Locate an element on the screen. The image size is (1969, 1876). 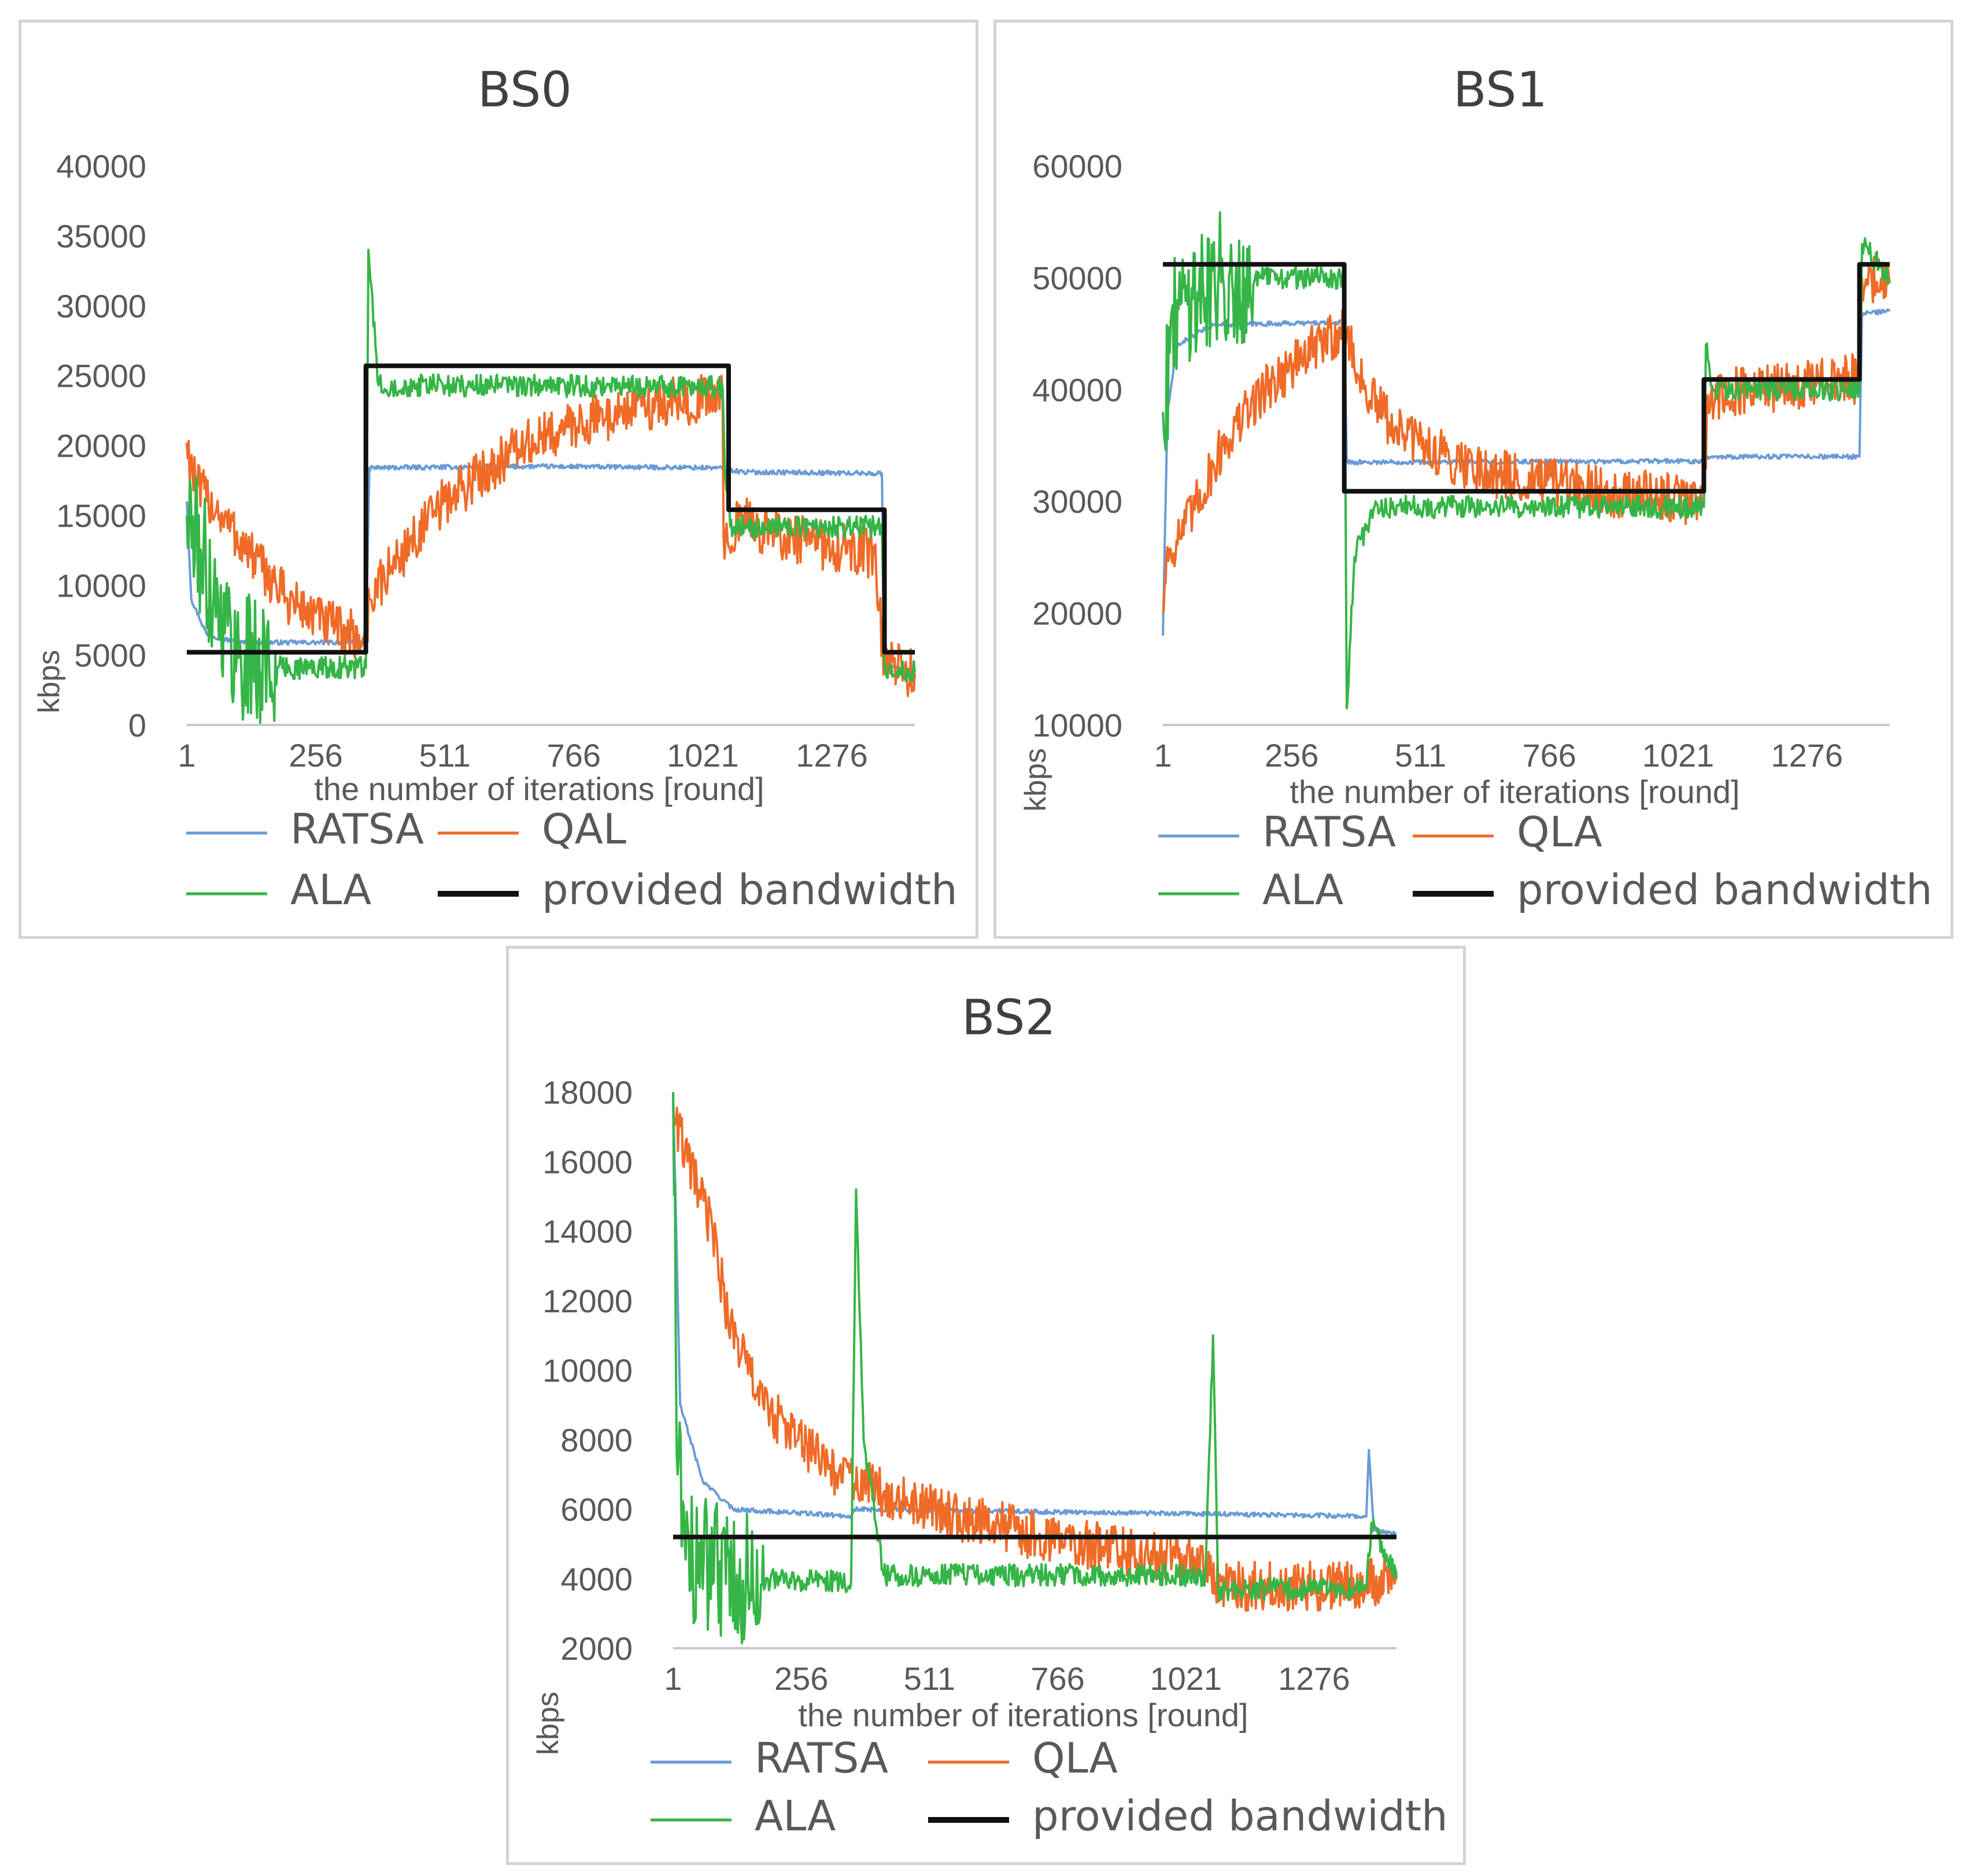
chart-bs0-y-tick: 40000 is located at coordinates (101, 166).